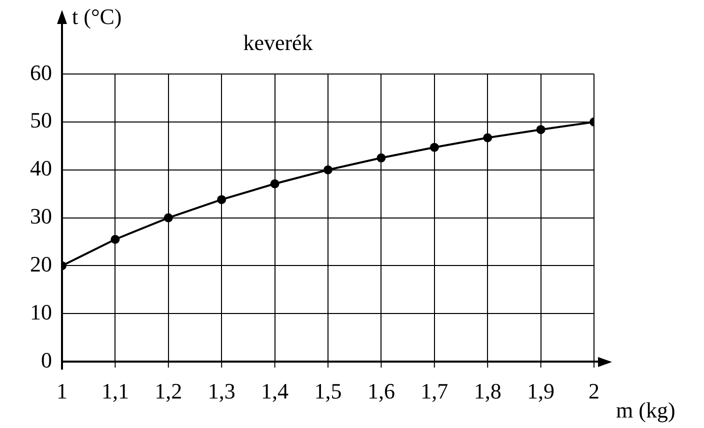 This screenshot has width=704, height=428. What do you see at coordinates (97, 16) in the screenshot?
I see `y-axis-title: t (°C)` at bounding box center [97, 16].